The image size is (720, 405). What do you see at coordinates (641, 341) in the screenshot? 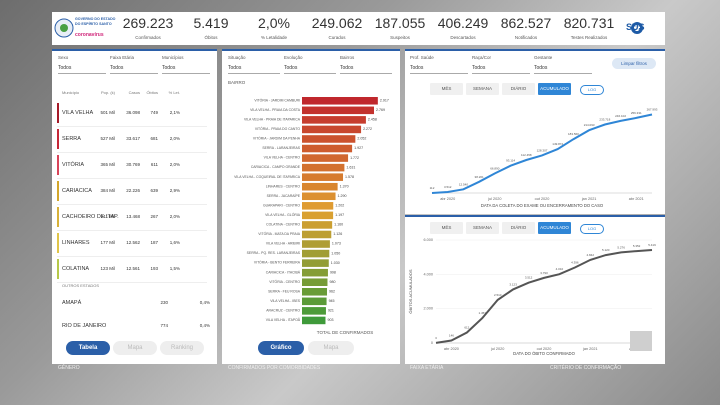
I see `zoom-button` at bounding box center [641, 341].